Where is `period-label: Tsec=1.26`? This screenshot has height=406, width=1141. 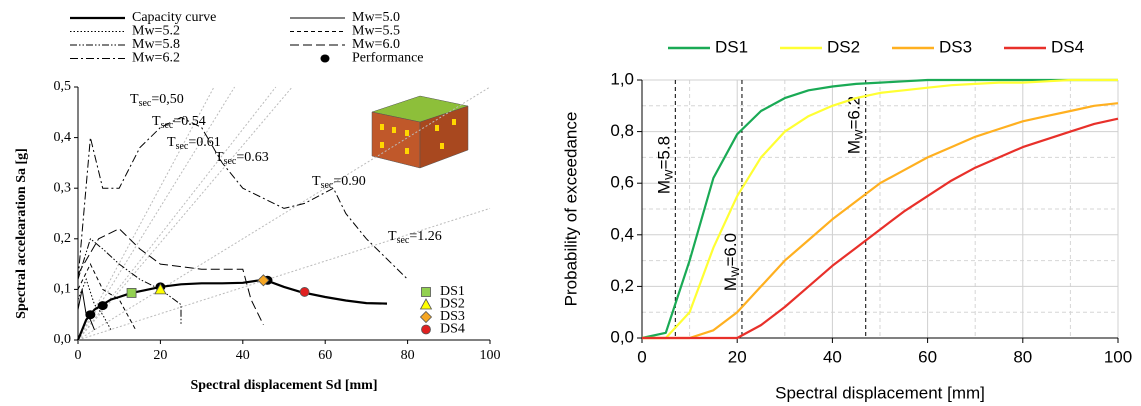 period-label: Tsec=1.26 is located at coordinates (415, 237).